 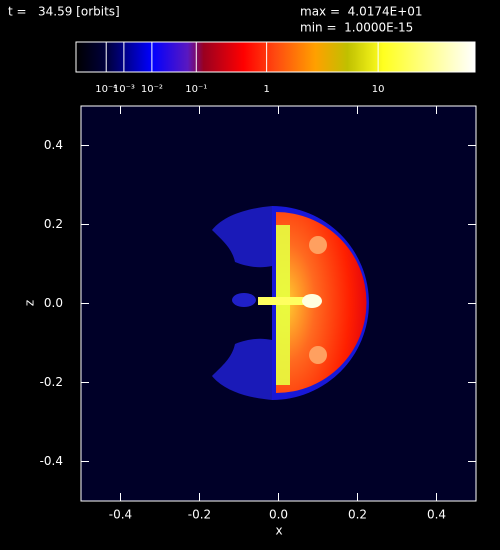 I want to click on colorbar-tick-label: 10, so click(x=378, y=89).